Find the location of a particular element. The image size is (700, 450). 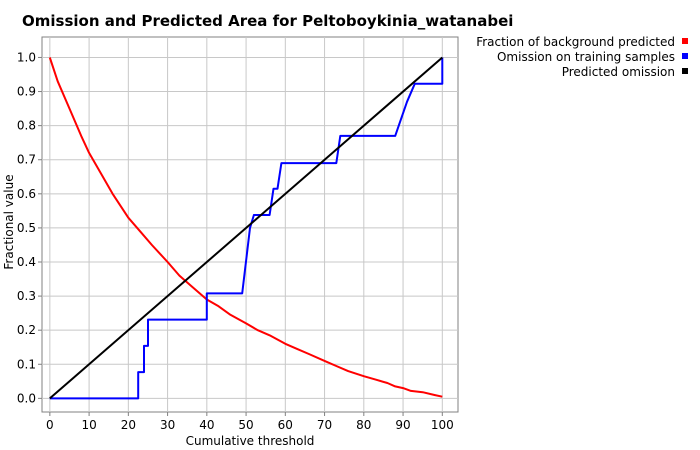

y-tick-label: 0.6 is located at coordinates (26, 194).